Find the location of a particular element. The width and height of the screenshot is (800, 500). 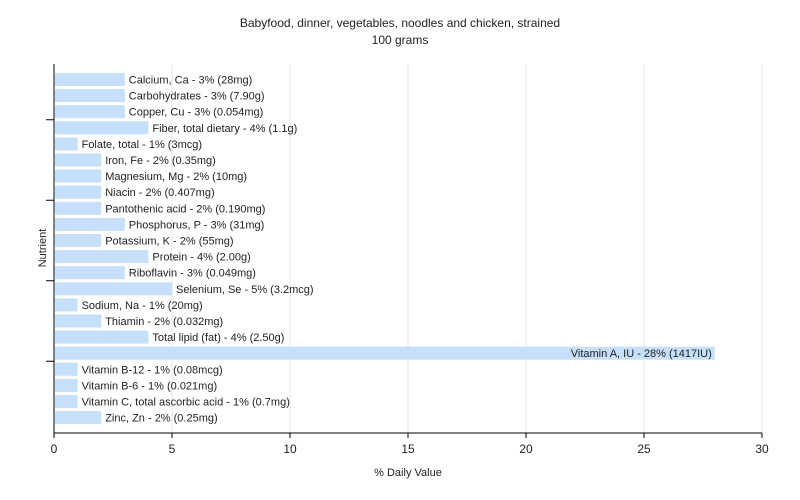

y-axis-label: Nutrient is located at coordinates (43, 248).